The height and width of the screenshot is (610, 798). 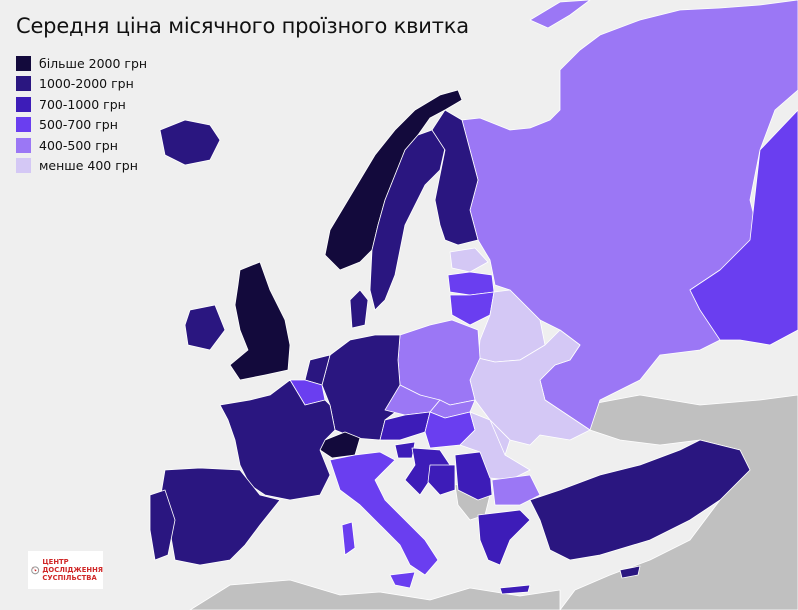 I want to click on logo-line: ЦЕНТР, so click(x=55, y=562).